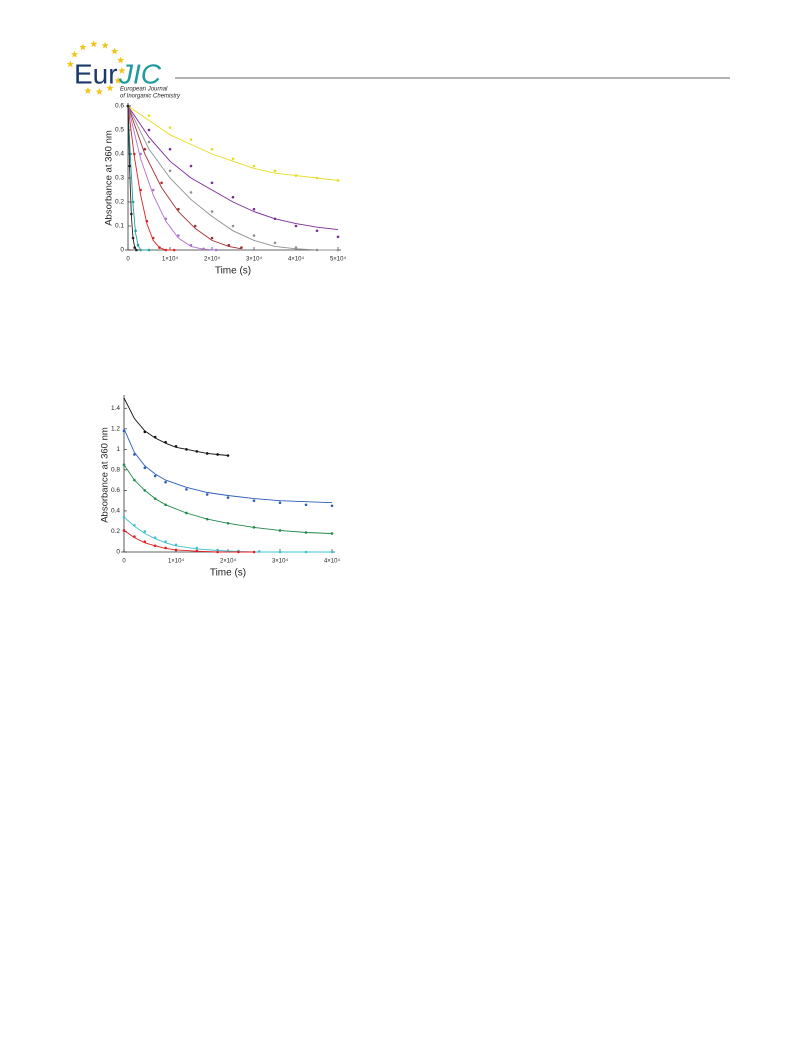 This screenshot has width=789, height=1057. Describe the element at coordinates (170, 259) in the screenshot. I see `x-tick-label: 1×10⁴` at that location.